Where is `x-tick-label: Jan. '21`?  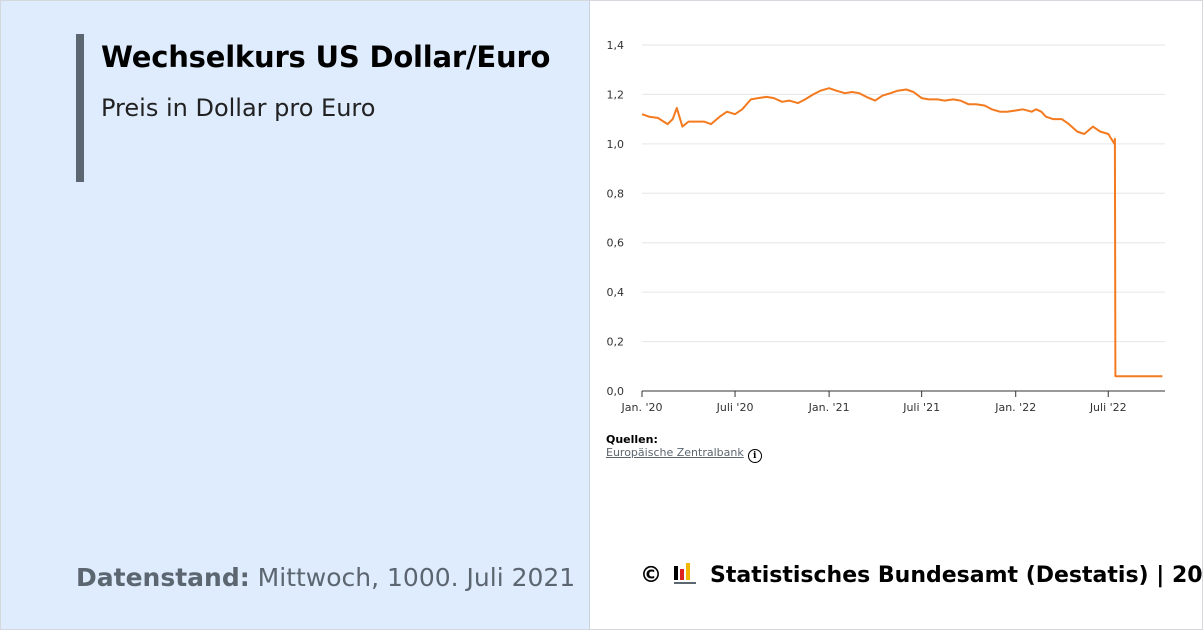
x-tick-label: Jan. '21 is located at coordinates (829, 407).